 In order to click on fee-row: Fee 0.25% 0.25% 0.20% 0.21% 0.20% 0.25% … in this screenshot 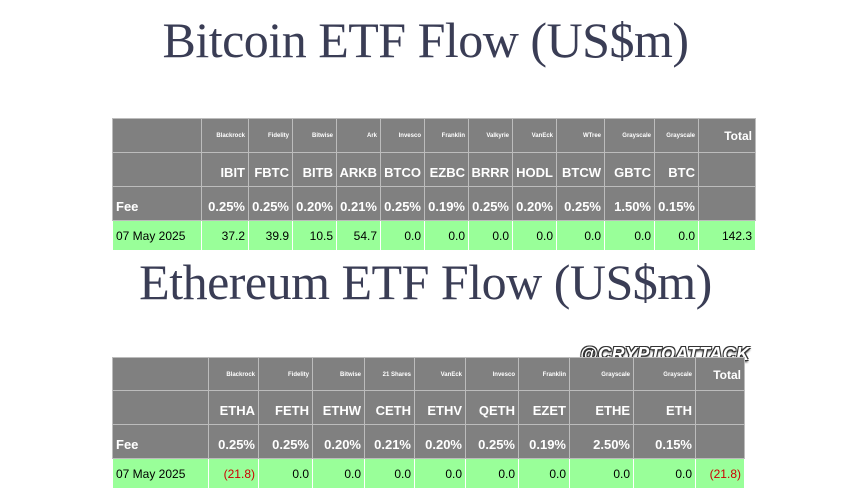, I will do `click(428, 441)`.